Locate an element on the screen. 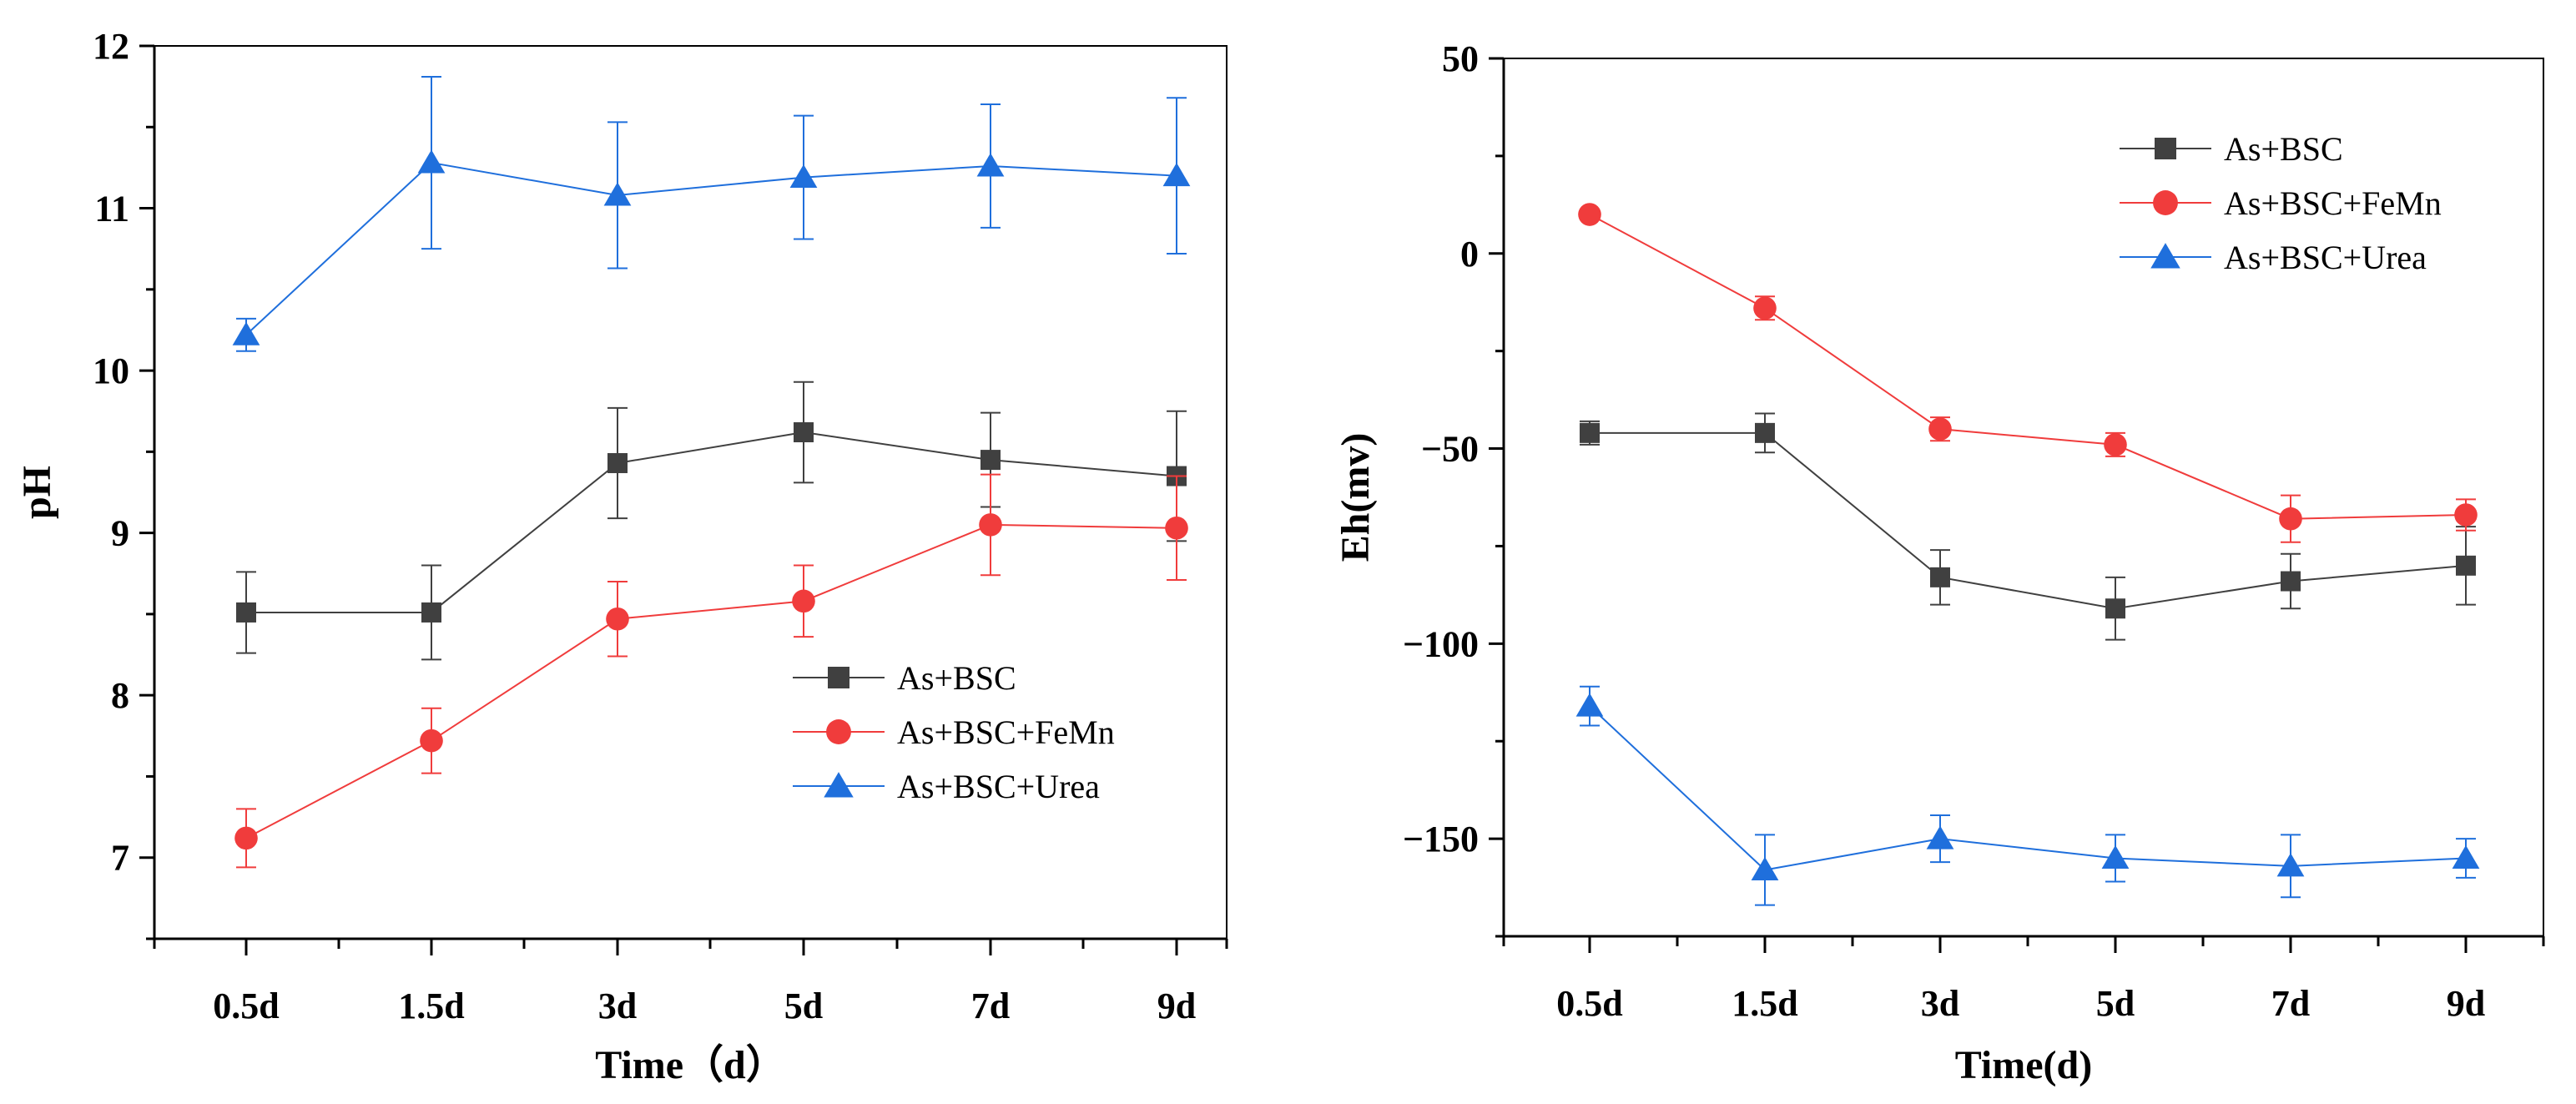  y-tick-label: 50 is located at coordinates (1460, 58).